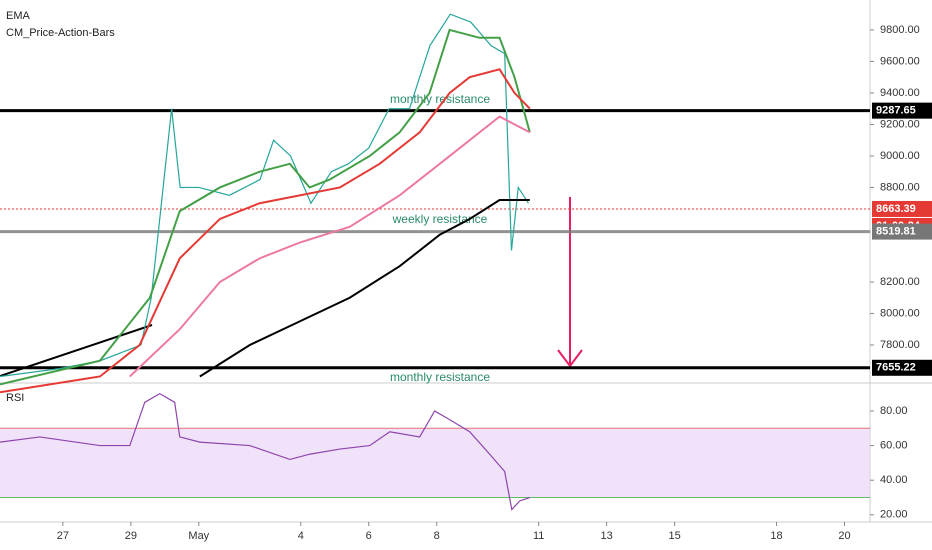 The height and width of the screenshot is (550, 932). I want to click on y-tick-label: 60.00, so click(894, 445).